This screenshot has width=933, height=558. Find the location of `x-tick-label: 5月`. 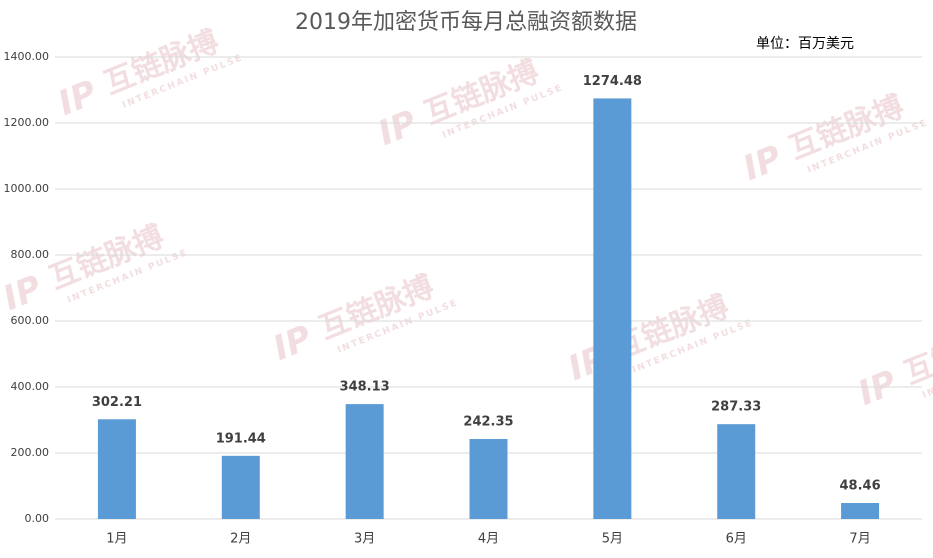

x-tick-label: 5月 is located at coordinates (612, 539).